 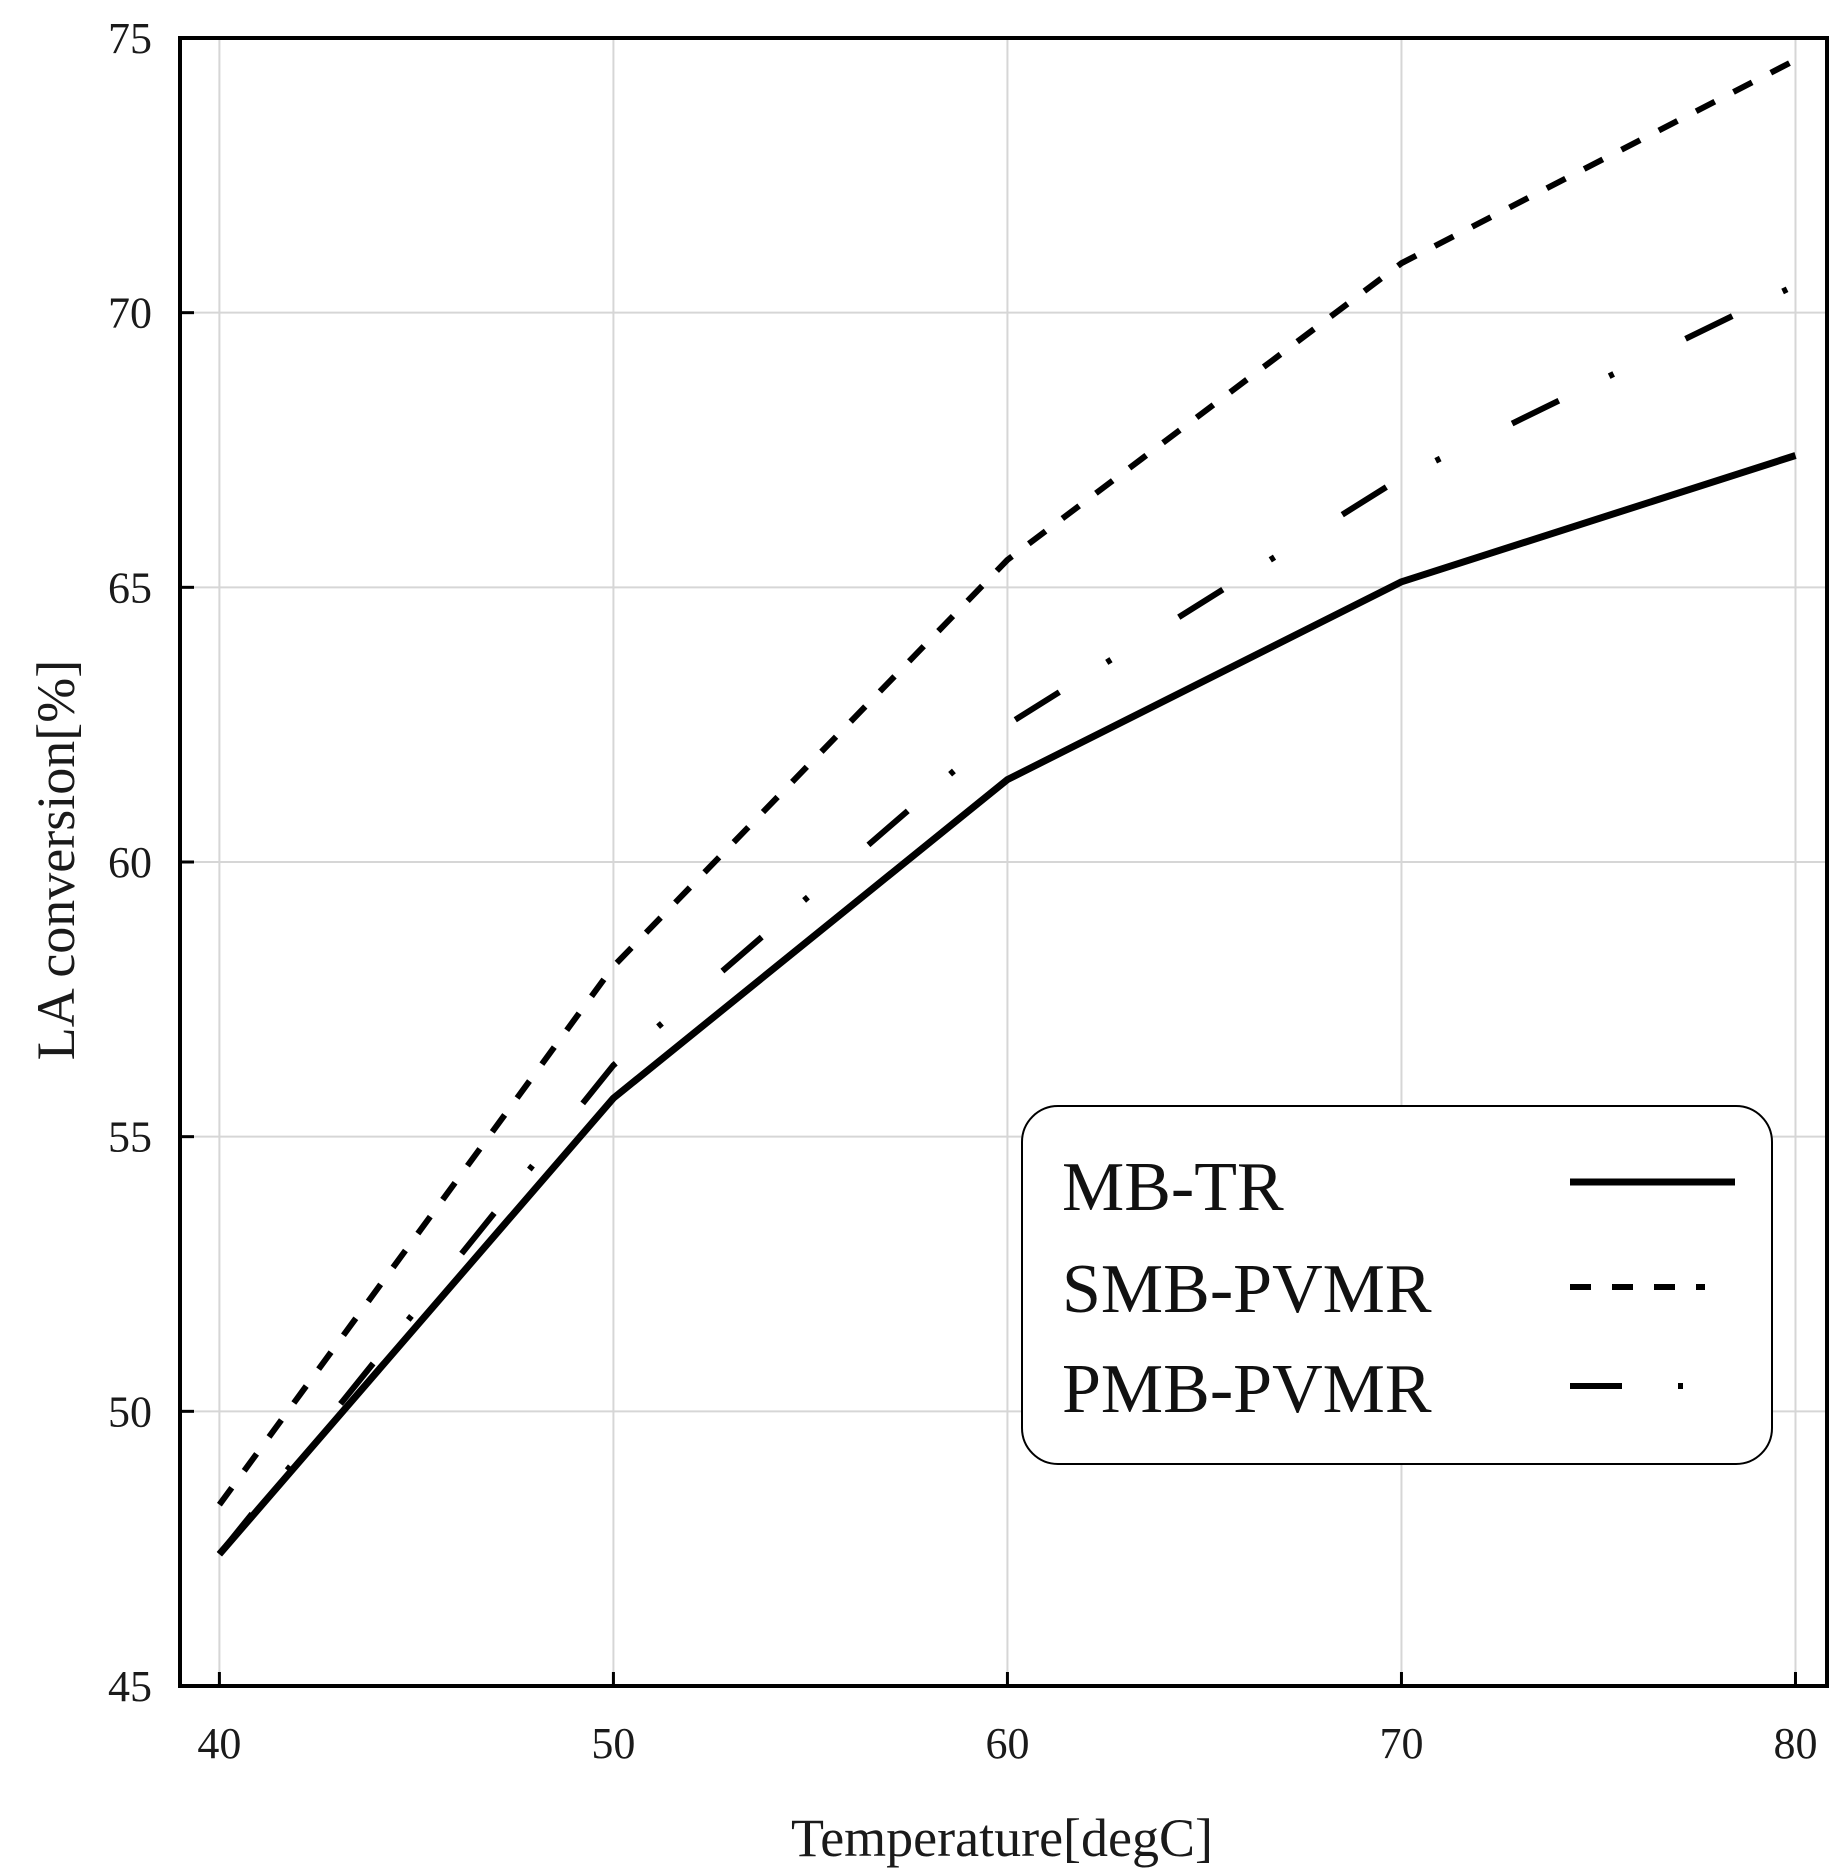 I want to click on y-tick-label-70: 70, so click(x=130, y=313).